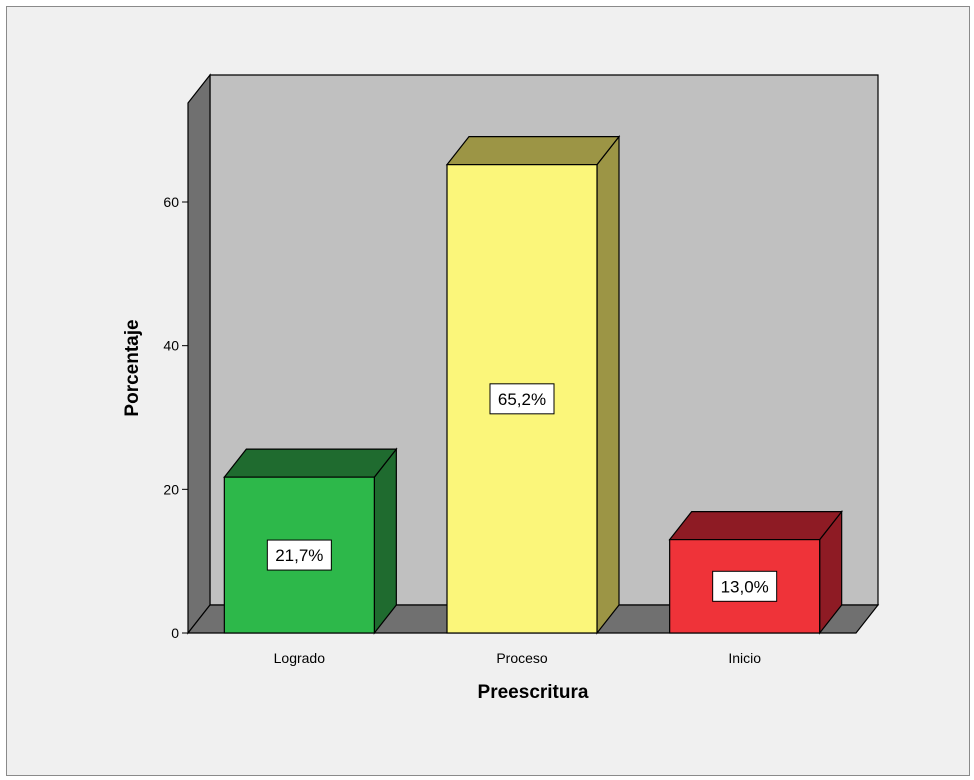 This screenshot has width=974, height=780. I want to click on bar: 65,2%, so click(533, 384).